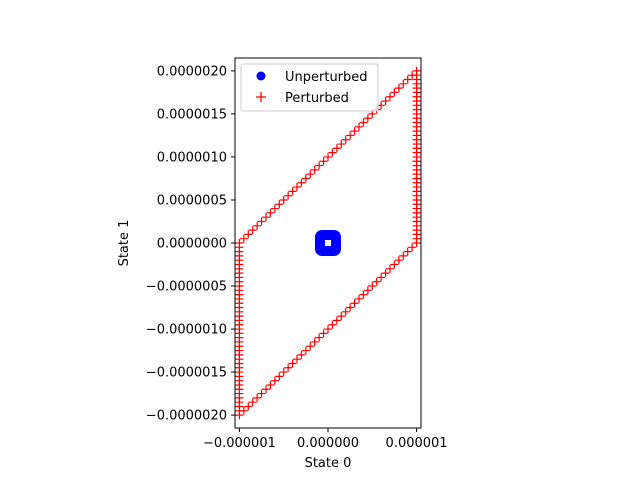 This screenshot has width=640, height=480. I want to click on y-axis-label: State 1, so click(124, 243).